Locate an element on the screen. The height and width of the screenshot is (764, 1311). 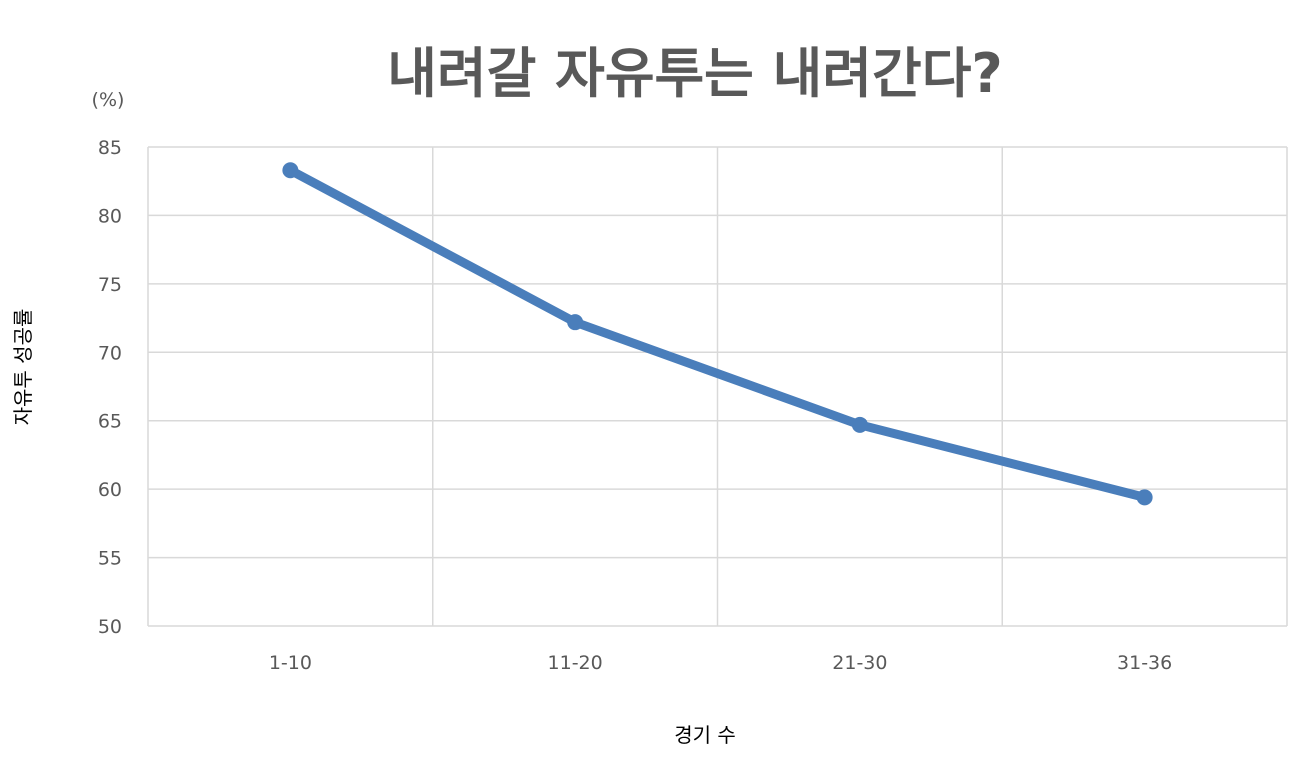
y-tick-label: 60 is located at coordinates (110, 490).